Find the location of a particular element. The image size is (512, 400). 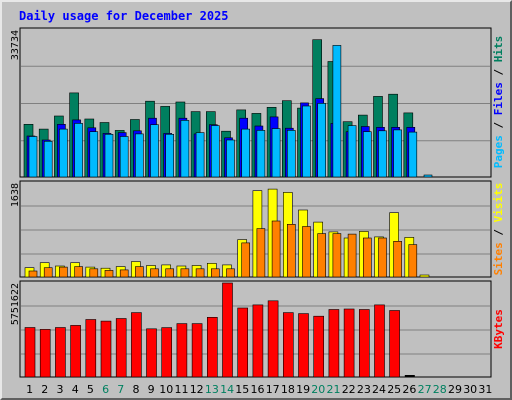

sites-visits-bar-visits is located at coordinates (424, 276).